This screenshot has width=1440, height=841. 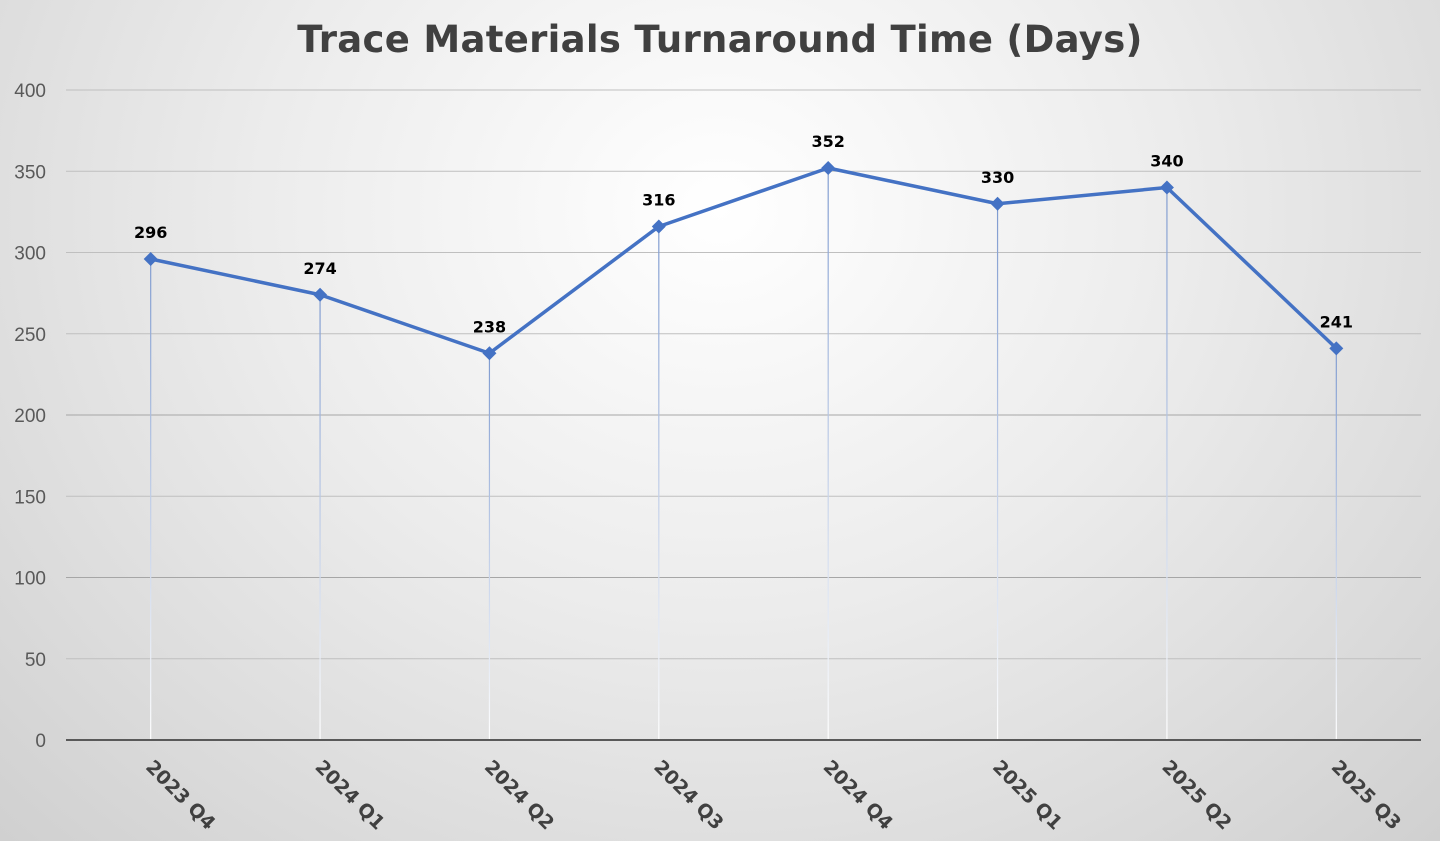 I want to click on x-tick-label: 2023 Q4, so click(x=180, y=795).